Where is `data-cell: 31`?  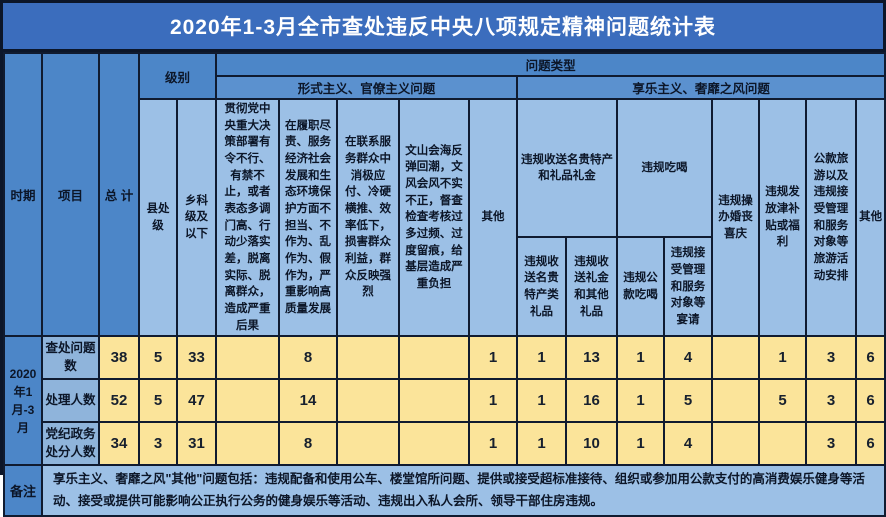
data-cell: 31 is located at coordinates (196, 444).